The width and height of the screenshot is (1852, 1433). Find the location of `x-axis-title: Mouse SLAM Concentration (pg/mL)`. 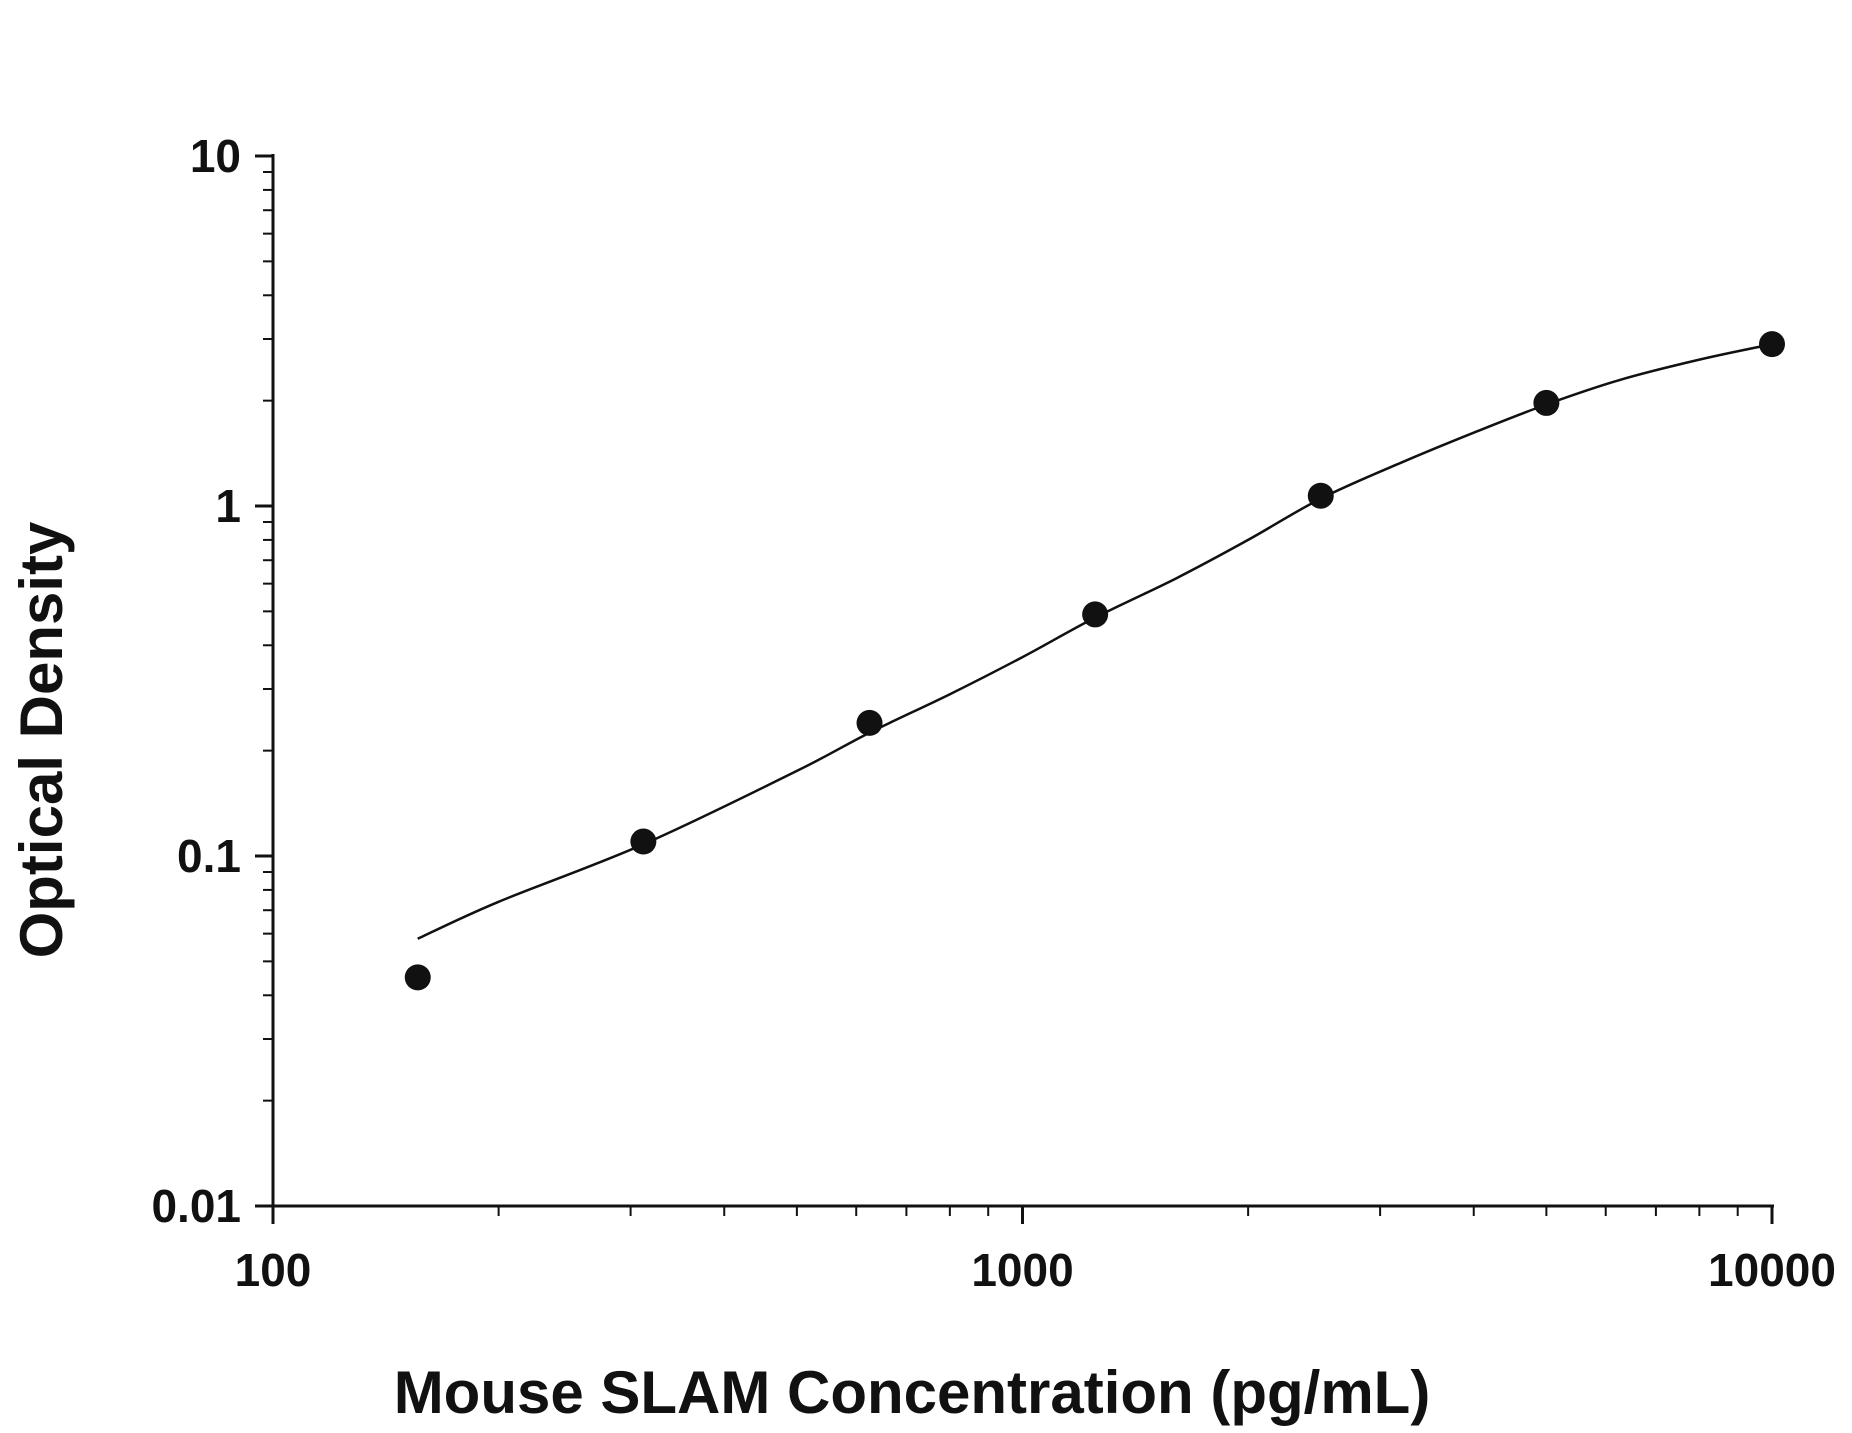

x-axis-title: Mouse SLAM Concentration (pg/mL) is located at coordinates (912, 1392).